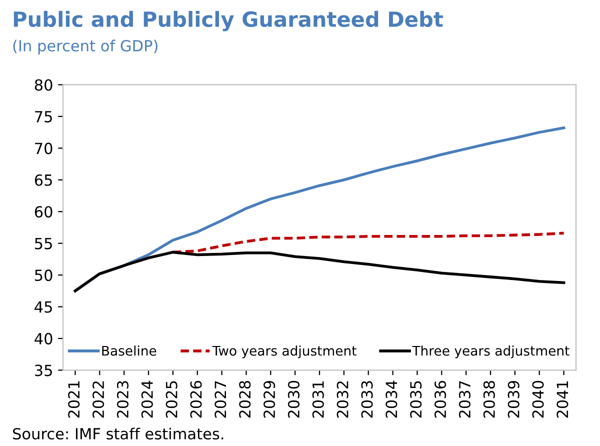 Image resolution: width=600 pixels, height=446 pixels. Describe the element at coordinates (392, 399) in the screenshot. I see `x-tick-label: 2034` at that location.